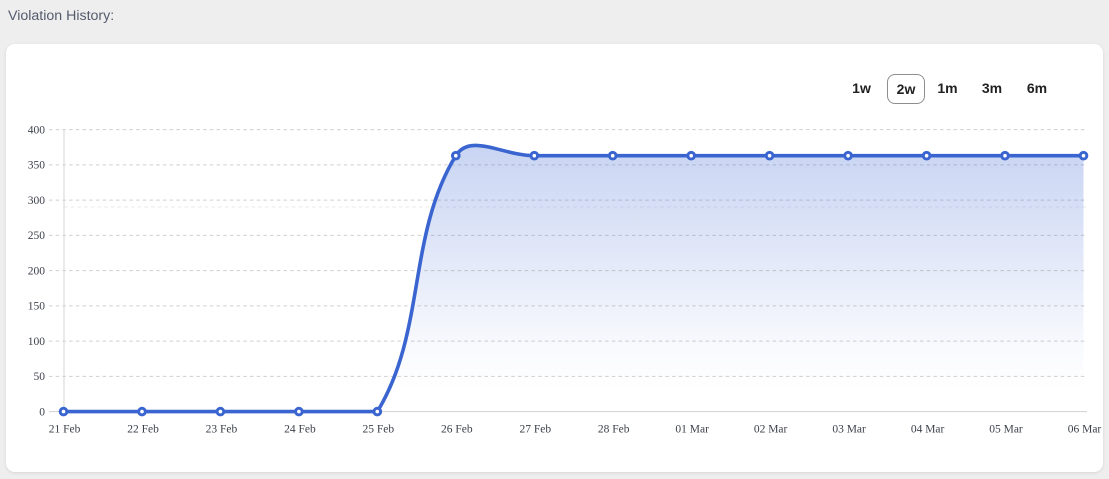 This screenshot has width=1109, height=479. What do you see at coordinates (378, 430) in the screenshot?
I see `svg-text: 25 Feb` at bounding box center [378, 430].